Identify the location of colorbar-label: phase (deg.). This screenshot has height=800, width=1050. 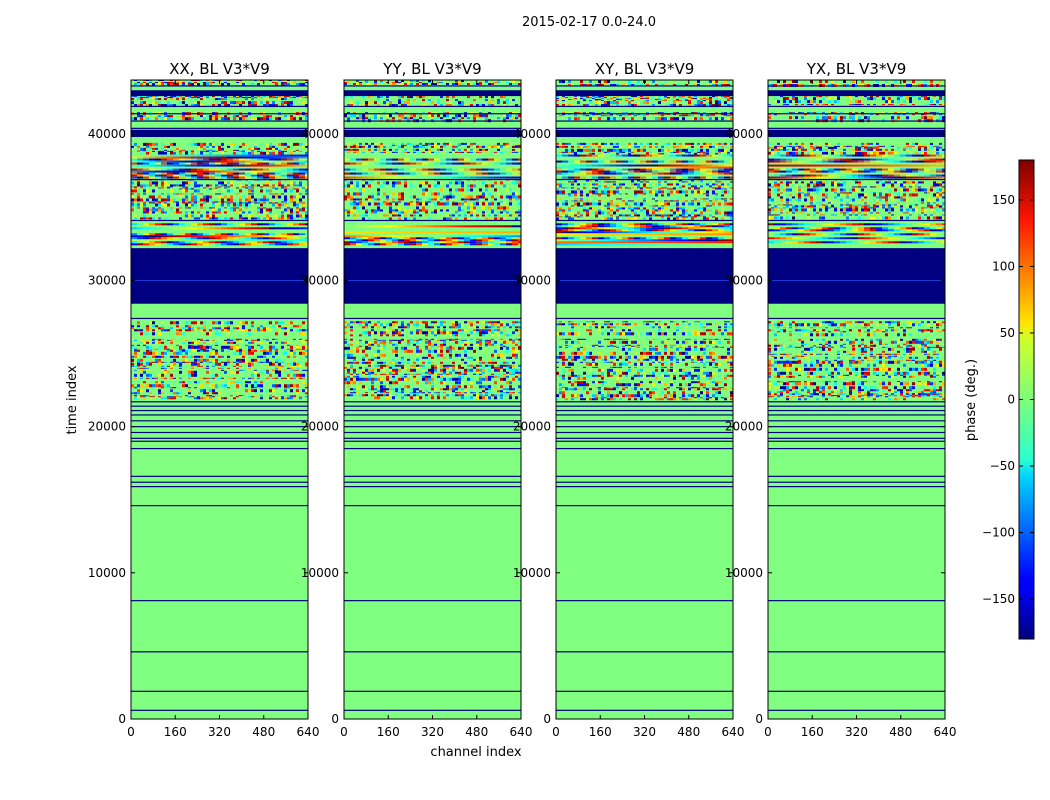
(971, 400).